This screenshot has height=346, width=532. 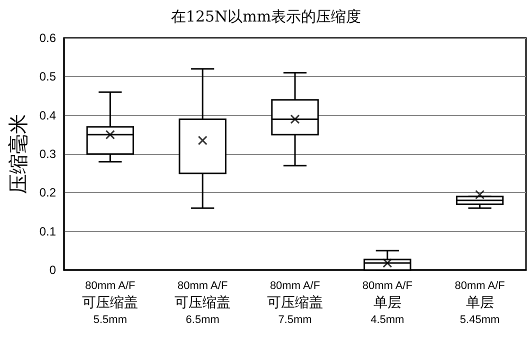 What do you see at coordinates (18, 154) in the screenshot?
I see `y-axis-title: 压缩毫米` at bounding box center [18, 154].